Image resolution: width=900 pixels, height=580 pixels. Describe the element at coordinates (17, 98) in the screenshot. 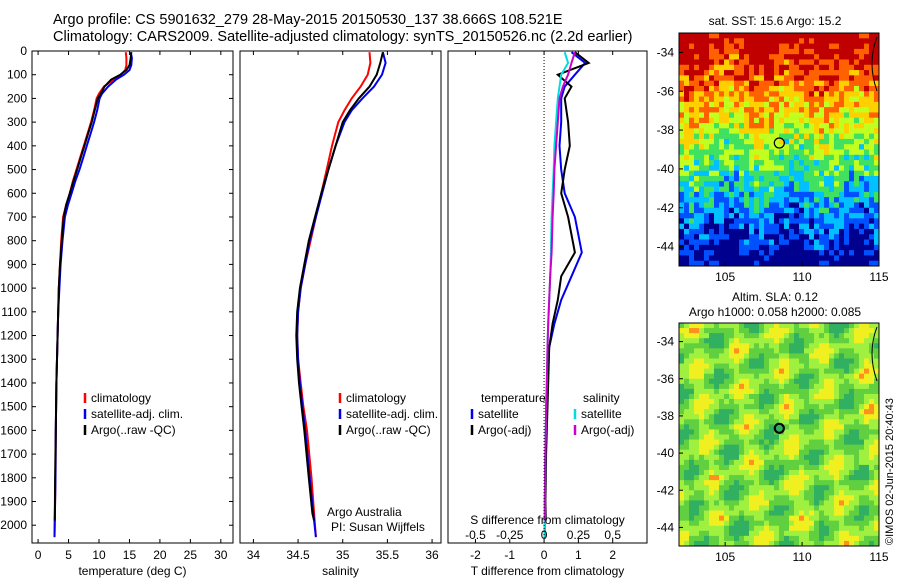

I see `y-tick-label: 200` at that location.